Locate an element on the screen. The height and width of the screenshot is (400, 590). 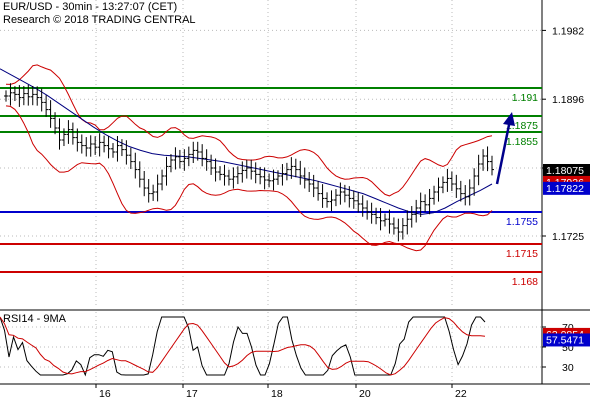
time-tick-label: 17 is located at coordinates (192, 394).